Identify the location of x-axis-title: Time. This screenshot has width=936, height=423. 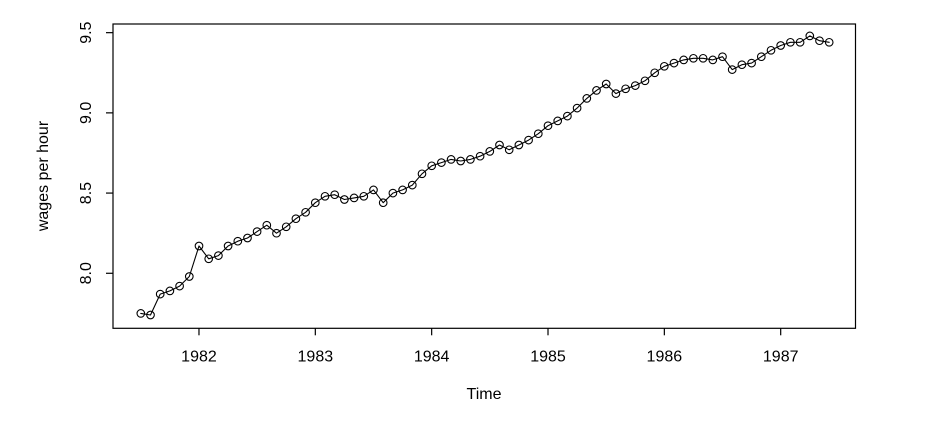
(484, 394).